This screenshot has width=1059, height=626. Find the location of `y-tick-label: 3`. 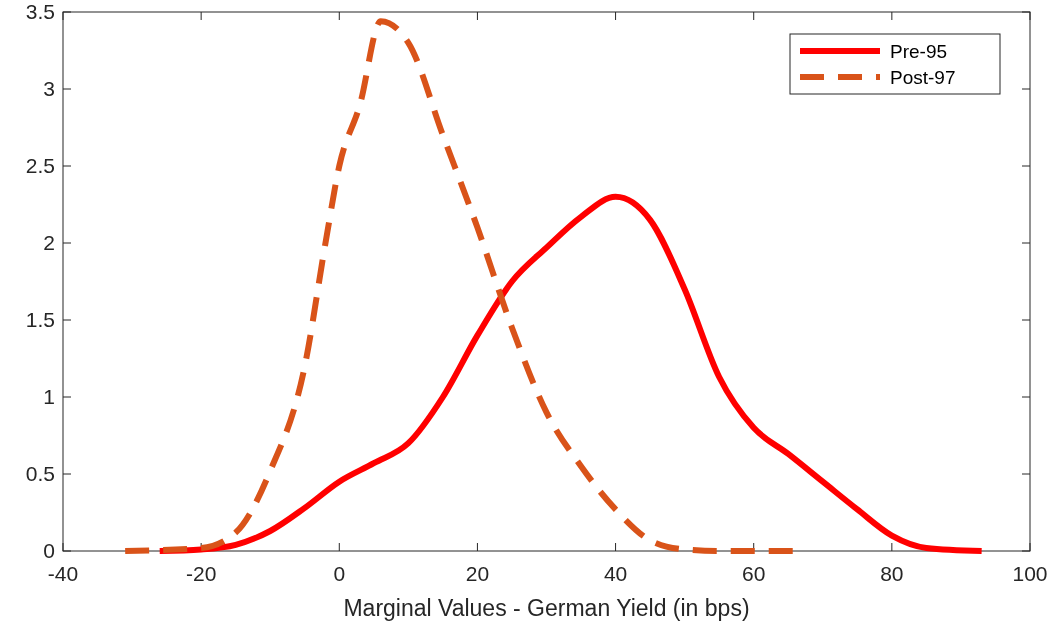

y-tick-label: 3 is located at coordinates (49, 88).